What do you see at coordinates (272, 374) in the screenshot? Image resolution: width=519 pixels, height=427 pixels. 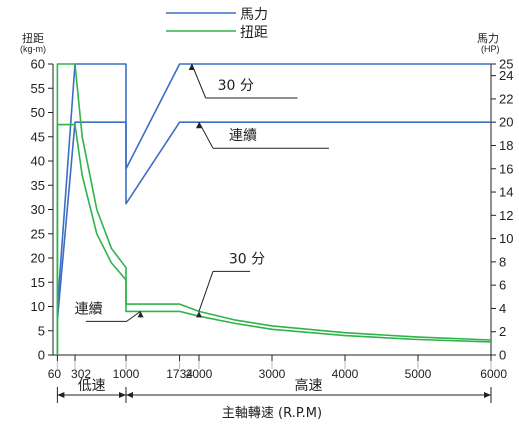 I see `x-tick-label: 3000` at bounding box center [272, 374].